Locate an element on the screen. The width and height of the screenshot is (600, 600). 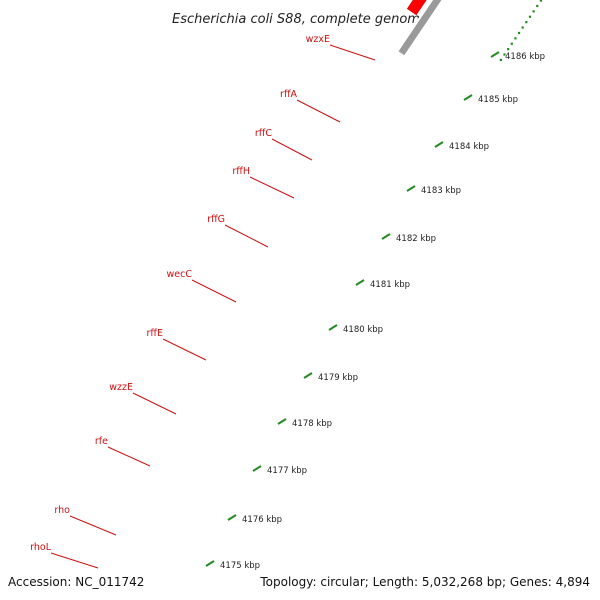
kbp-label: 4177 kbp is located at coordinates (287, 471).